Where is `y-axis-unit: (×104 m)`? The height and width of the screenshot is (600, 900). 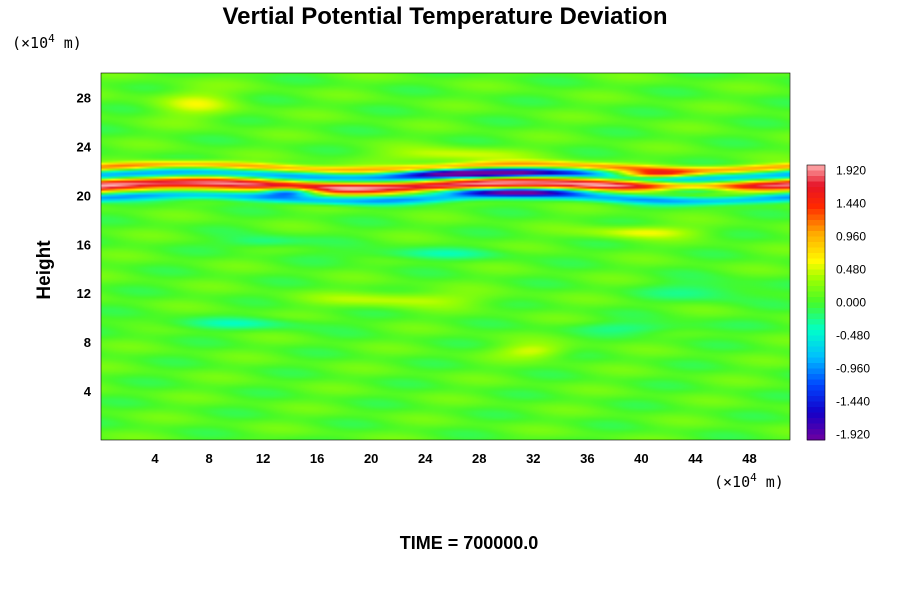 y-axis-unit: (×104 m) is located at coordinates (47, 42).